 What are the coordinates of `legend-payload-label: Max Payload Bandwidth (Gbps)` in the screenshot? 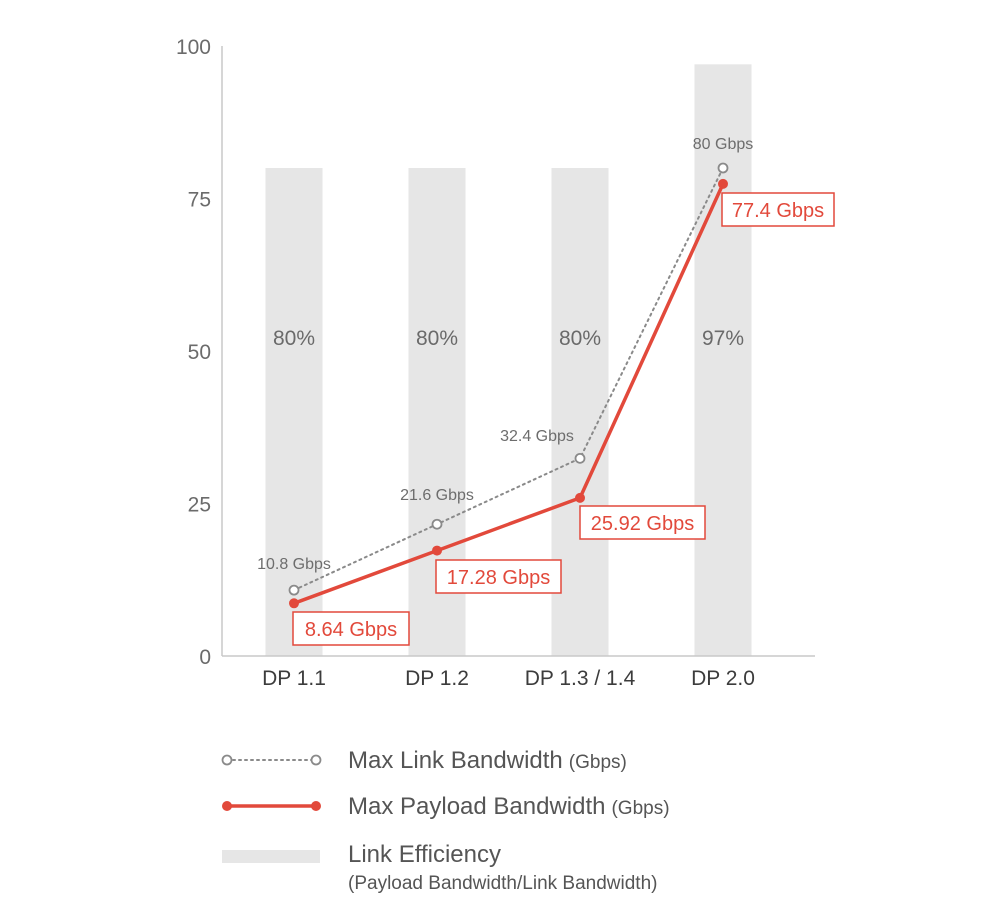 It's located at (509, 806).